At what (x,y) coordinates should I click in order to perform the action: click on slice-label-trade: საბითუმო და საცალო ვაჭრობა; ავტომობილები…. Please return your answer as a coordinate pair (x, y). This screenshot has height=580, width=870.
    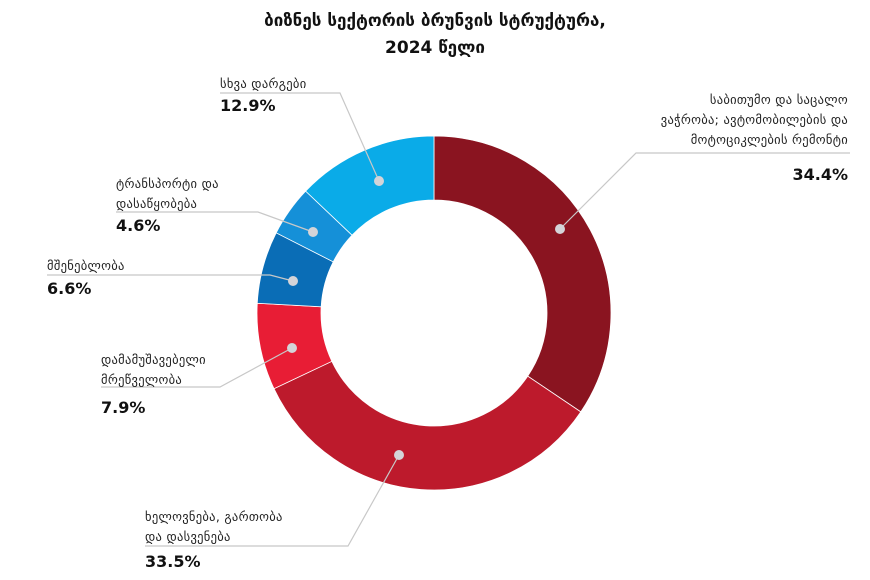
    Looking at the image, I should click on (754, 120).